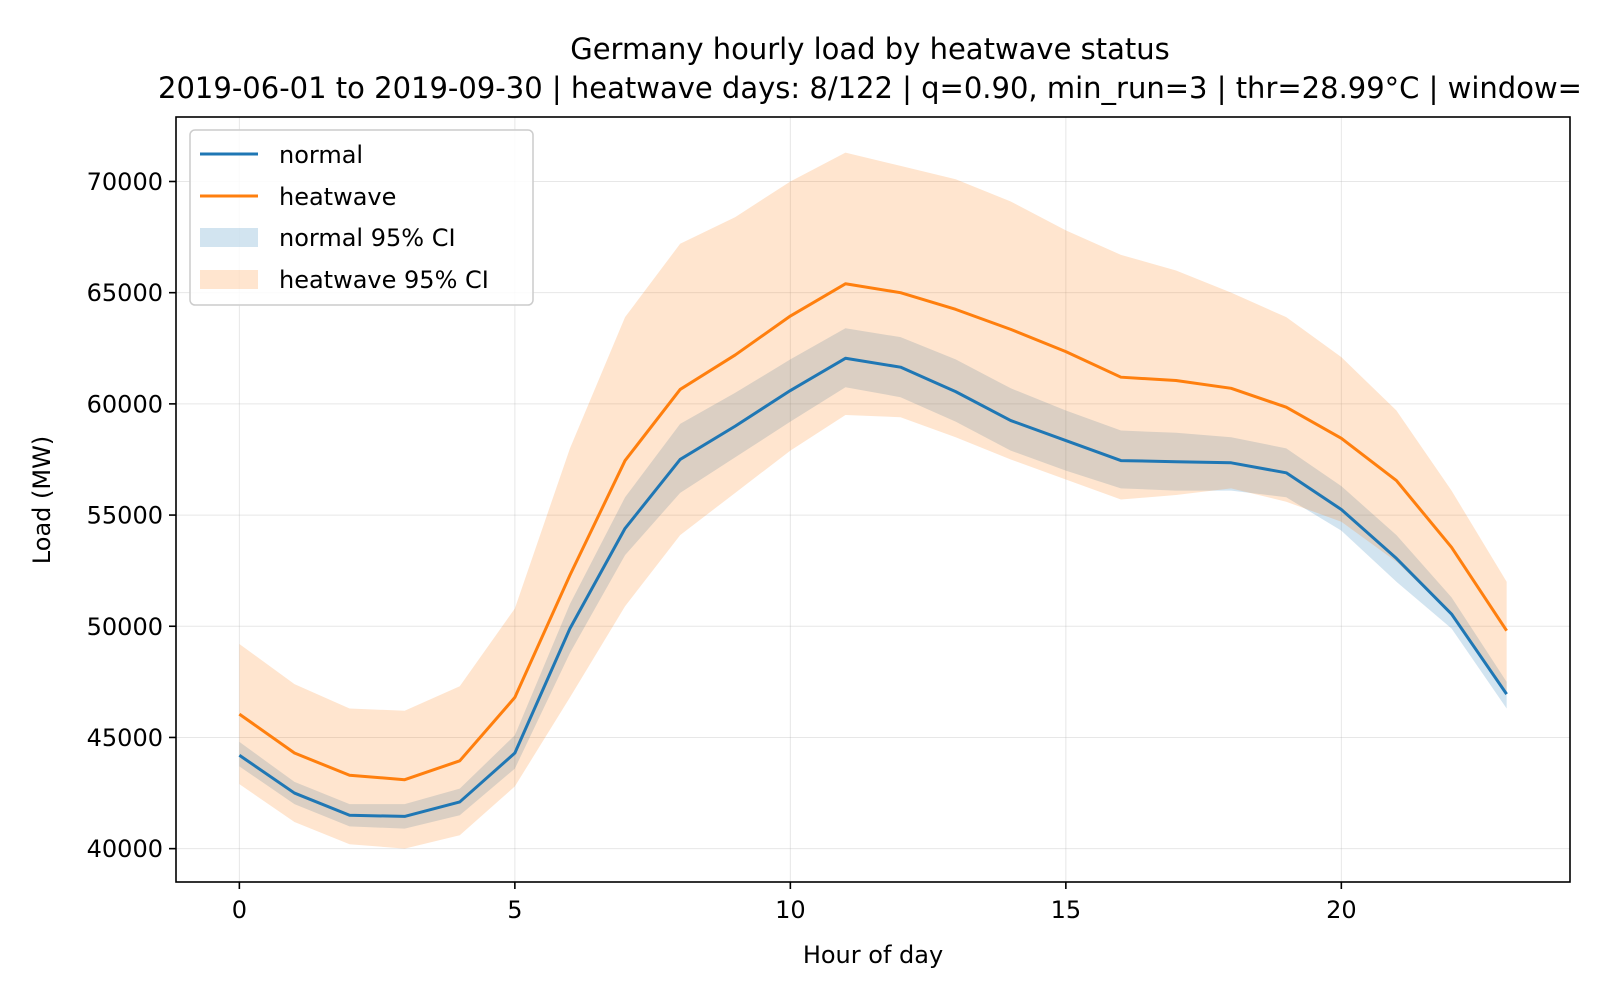 The height and width of the screenshot is (1000, 1600). I want to click on legend-box, so click(361, 217).